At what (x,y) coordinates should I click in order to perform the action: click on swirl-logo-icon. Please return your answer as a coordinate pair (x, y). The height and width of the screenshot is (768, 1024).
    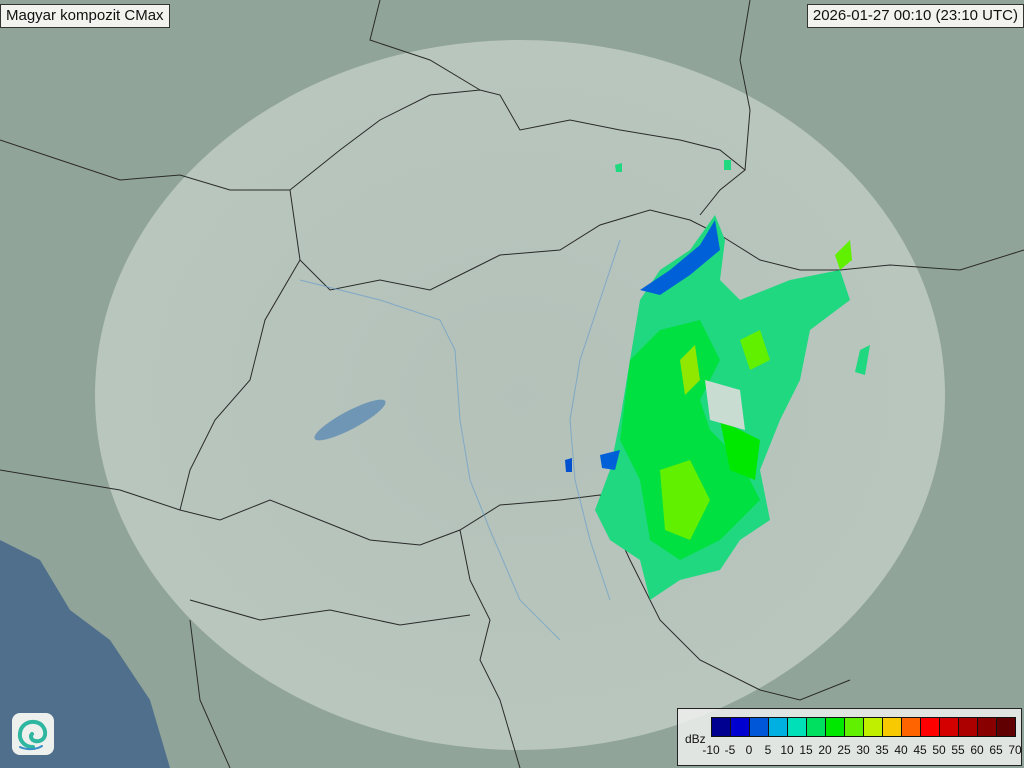
    Looking at the image, I should click on (33, 734).